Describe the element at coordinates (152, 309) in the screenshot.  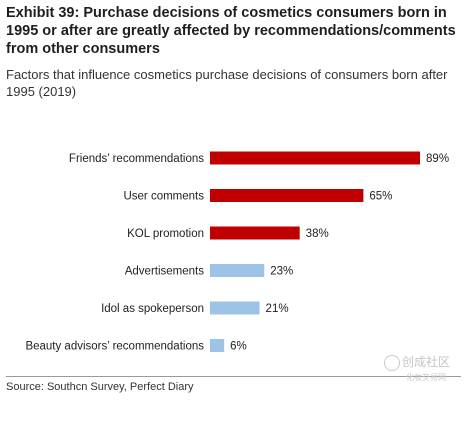
I see `category-label: Idol as spokeperson` at that location.